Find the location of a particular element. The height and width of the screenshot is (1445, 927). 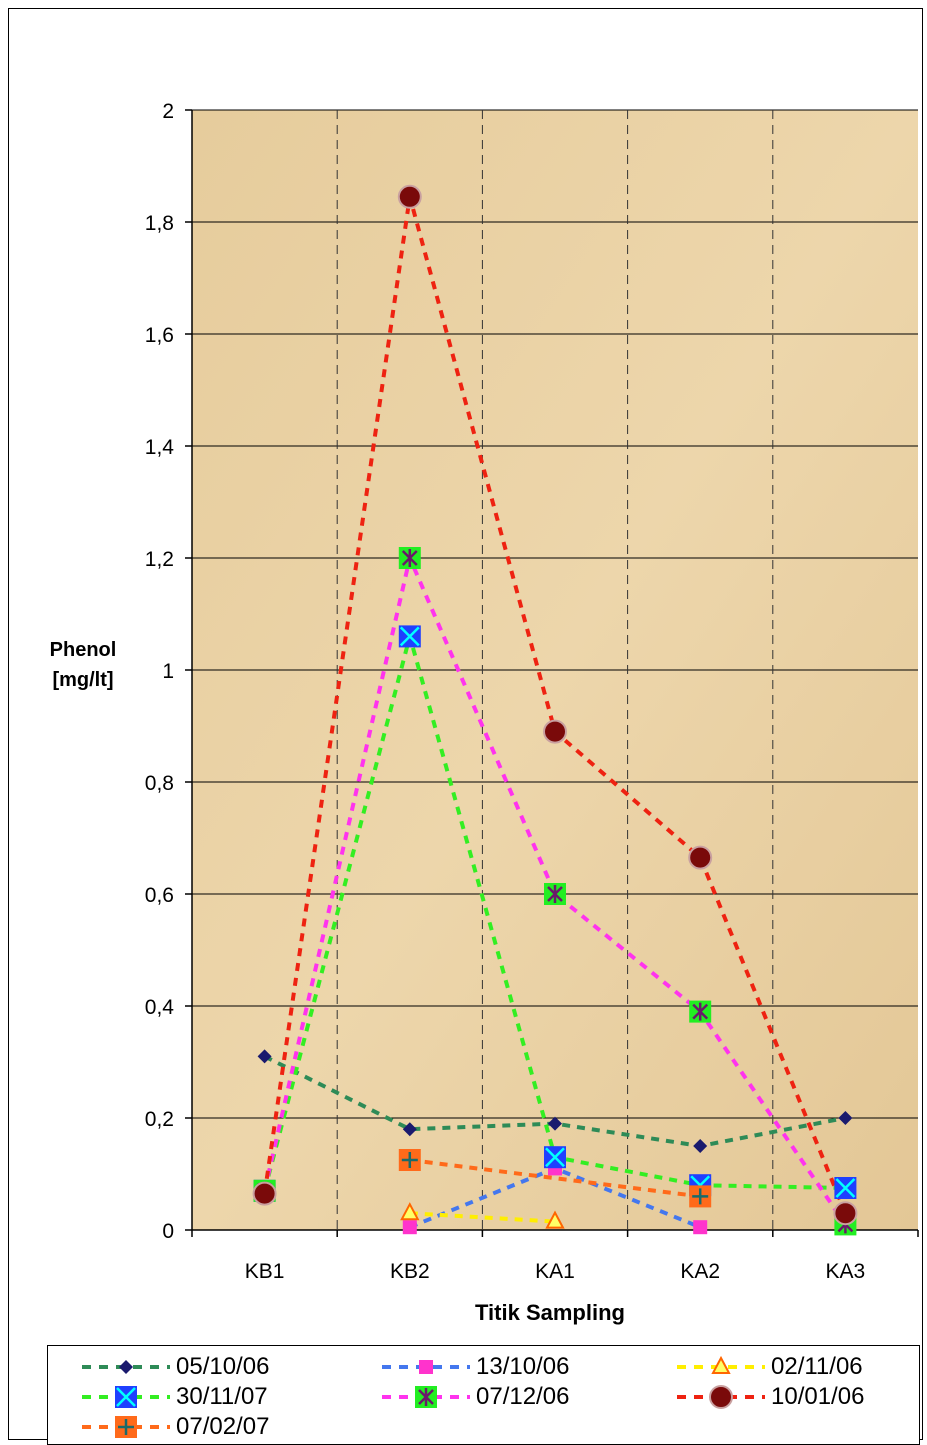

data-point-s4-ka2 is located at coordinates (700, 1011).